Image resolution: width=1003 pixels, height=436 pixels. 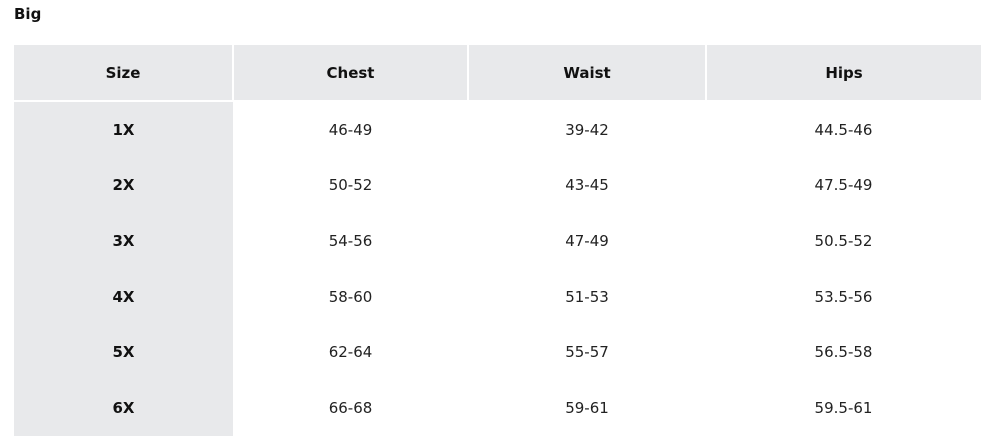 I want to click on cell-size: 6X, so click(x=123, y=407).